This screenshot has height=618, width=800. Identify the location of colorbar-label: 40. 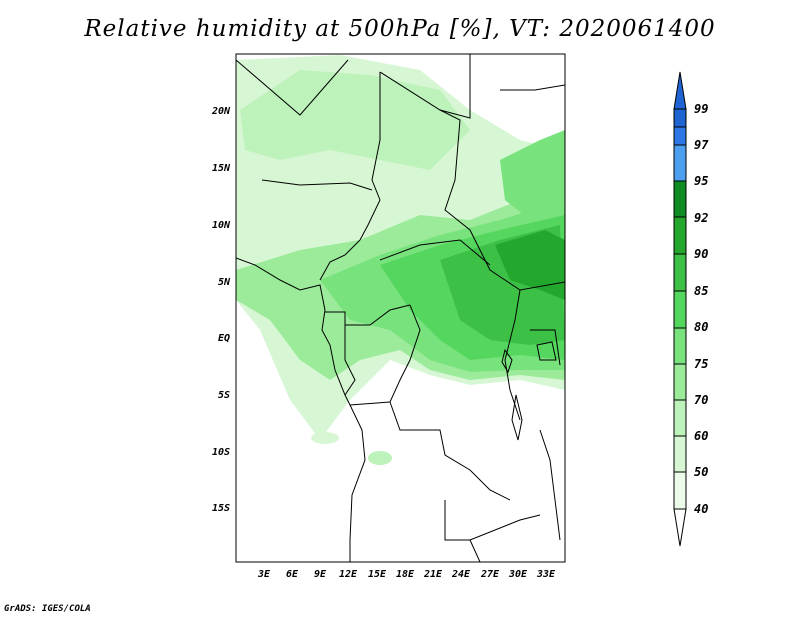
(701, 509).